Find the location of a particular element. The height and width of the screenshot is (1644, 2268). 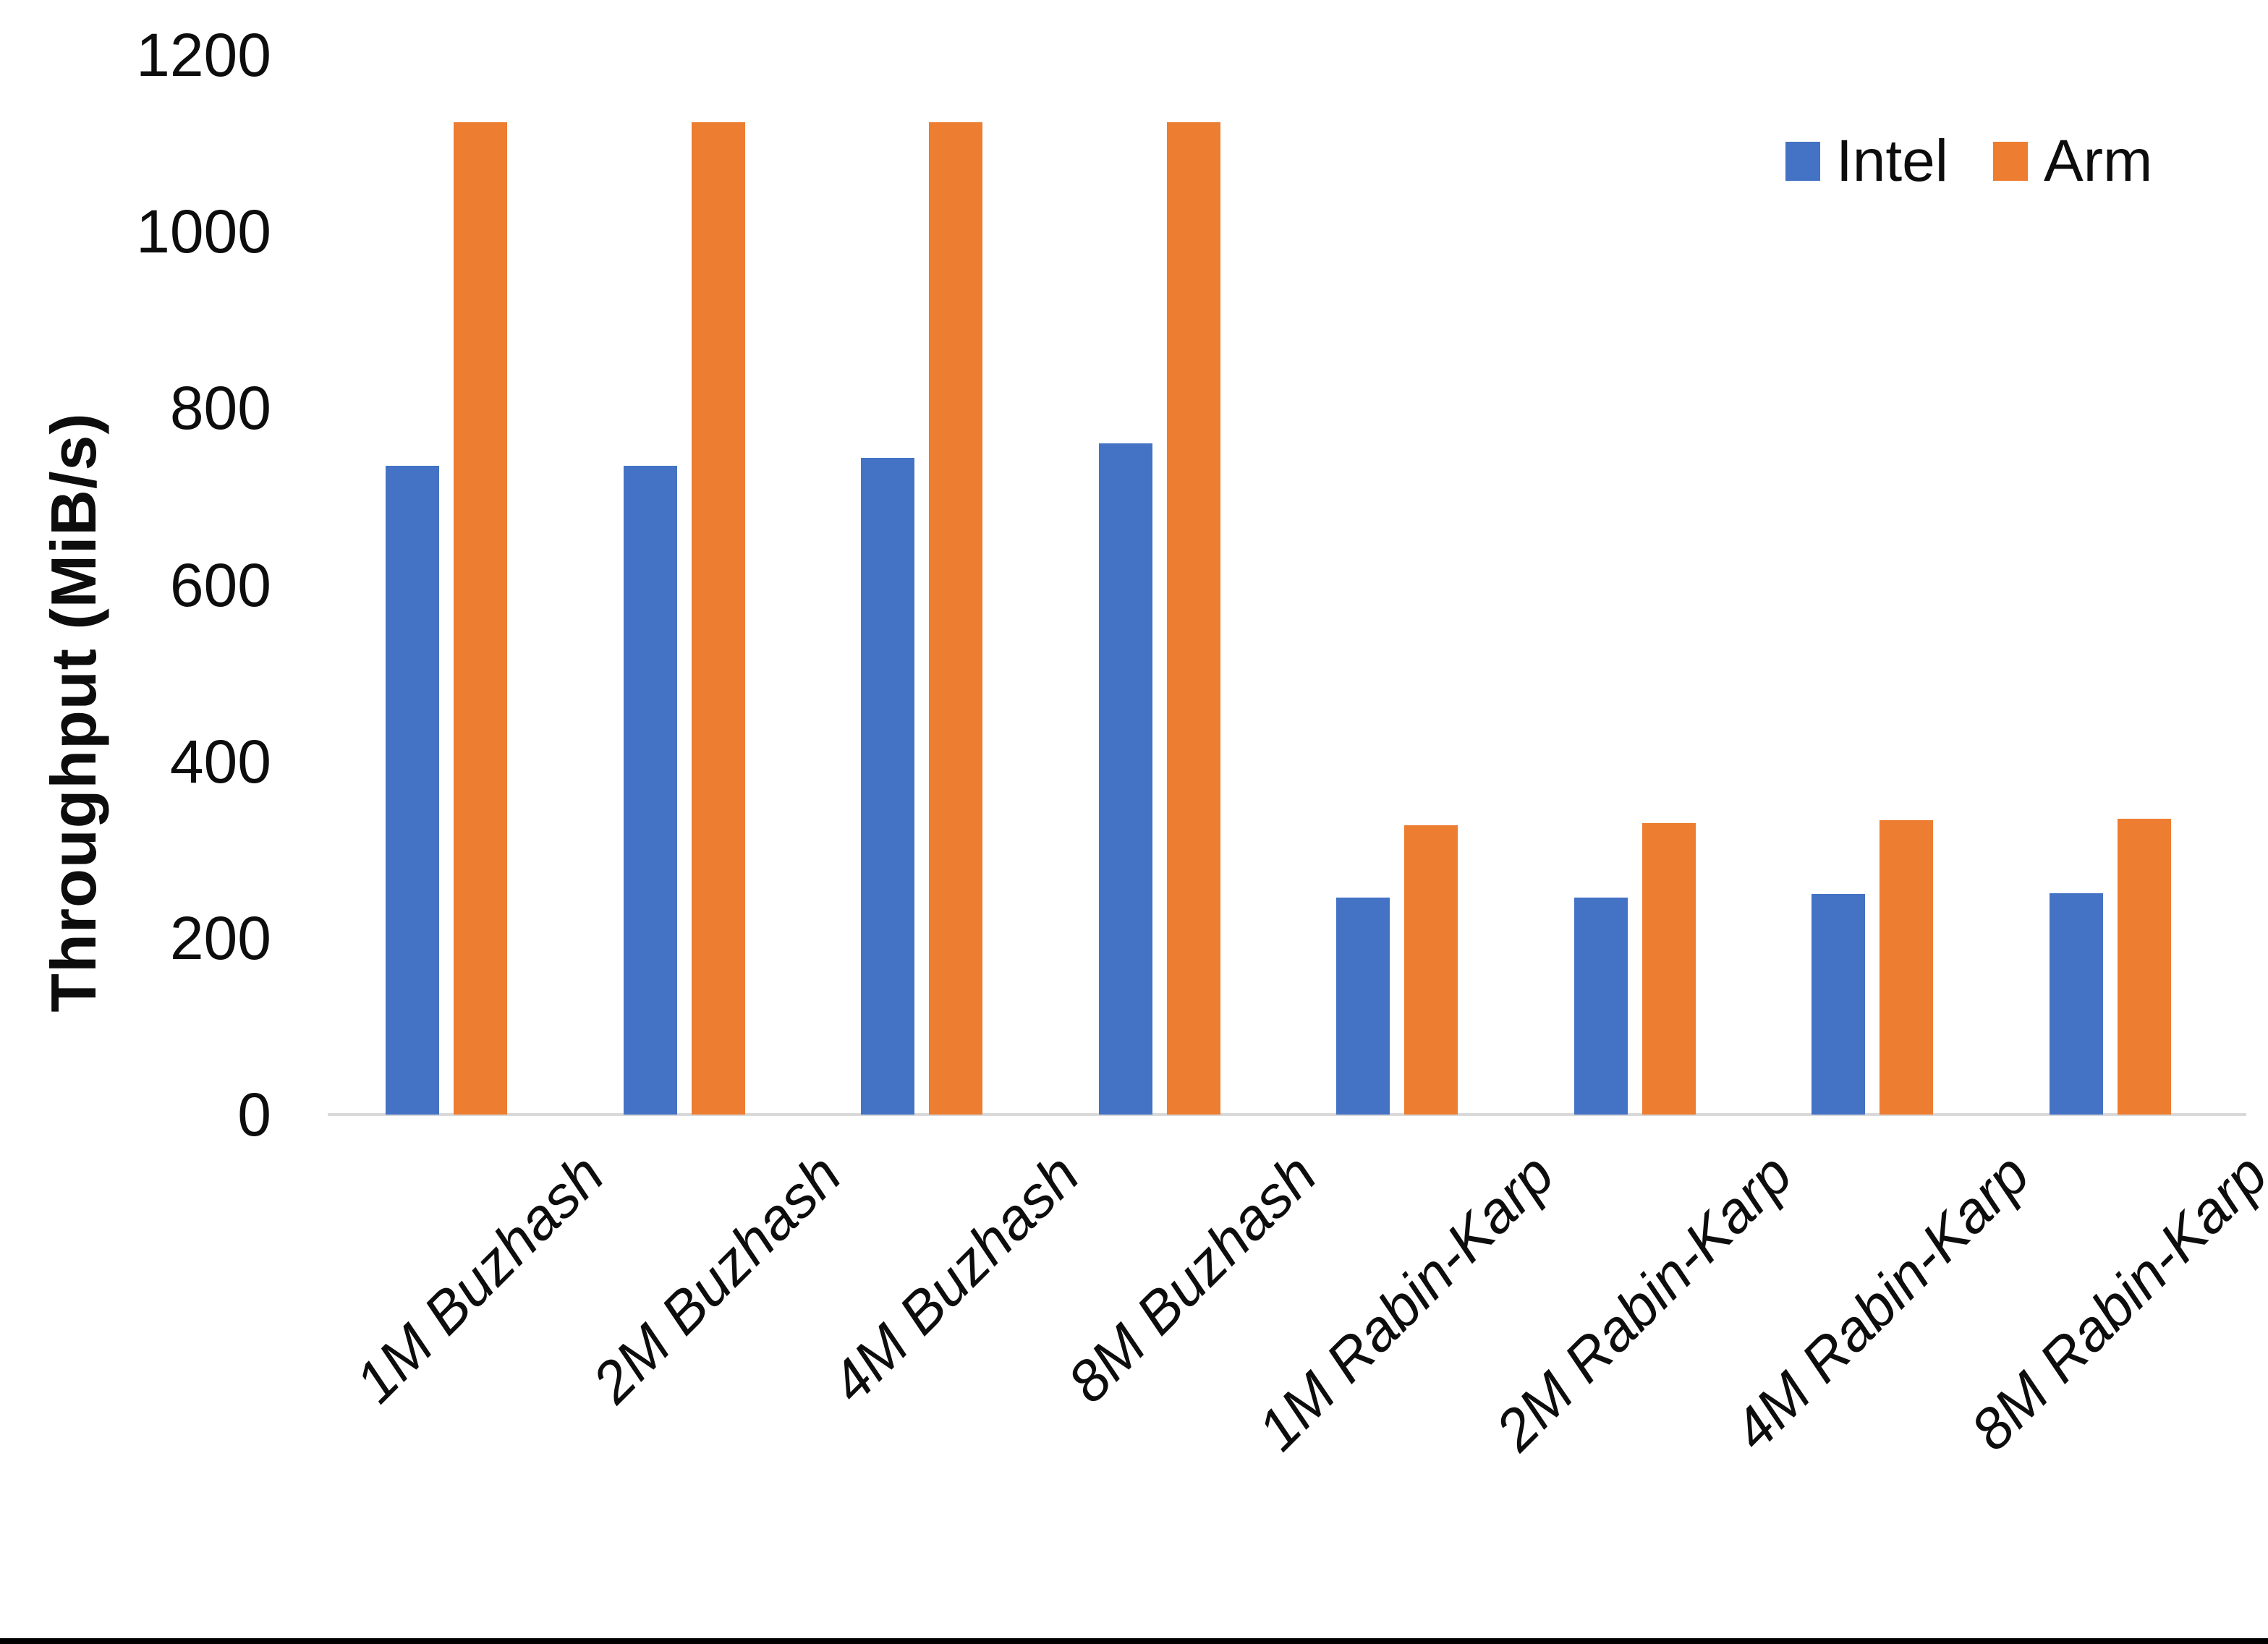

bar-arm-8m-rabin-karp is located at coordinates (2144, 967).